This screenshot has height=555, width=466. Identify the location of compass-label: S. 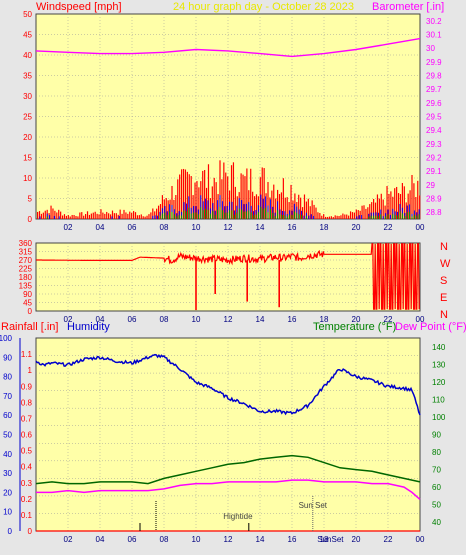
(443, 281).